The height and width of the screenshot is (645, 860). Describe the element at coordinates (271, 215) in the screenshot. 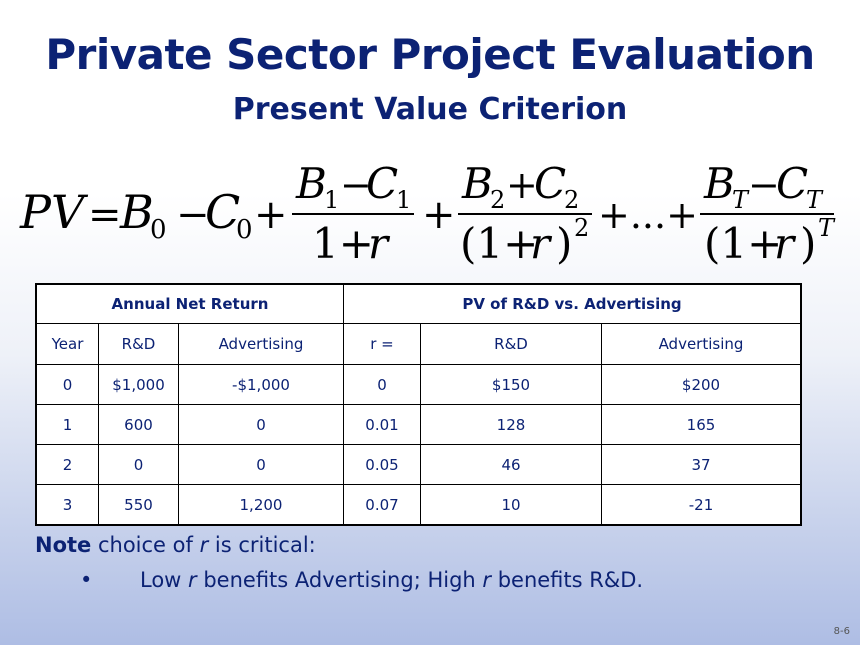

I see `formula-plus-1: +` at that location.